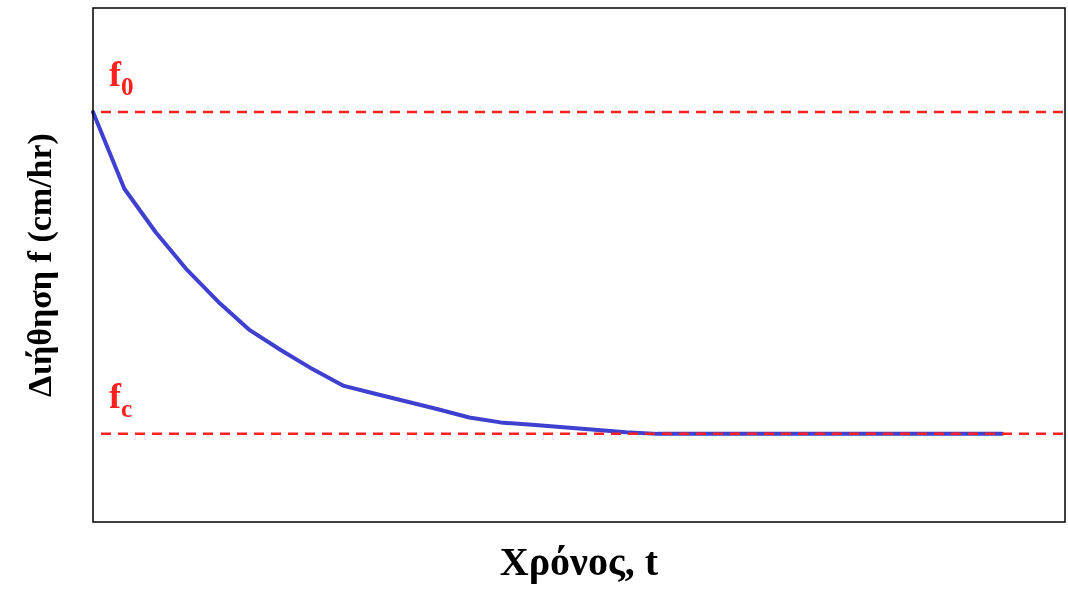 The image size is (1068, 590). What do you see at coordinates (39, 265) in the screenshot?
I see `y-axis-title: Διήθηση f (cm/hr)` at bounding box center [39, 265].